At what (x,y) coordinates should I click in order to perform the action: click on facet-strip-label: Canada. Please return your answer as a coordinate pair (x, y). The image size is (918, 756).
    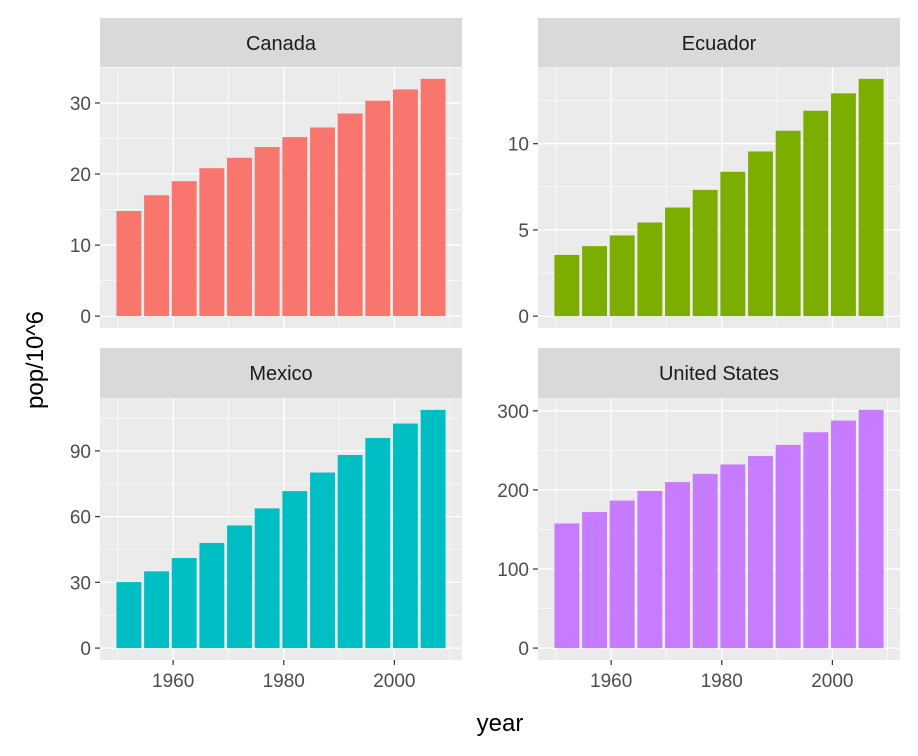
    Looking at the image, I should click on (281, 44).